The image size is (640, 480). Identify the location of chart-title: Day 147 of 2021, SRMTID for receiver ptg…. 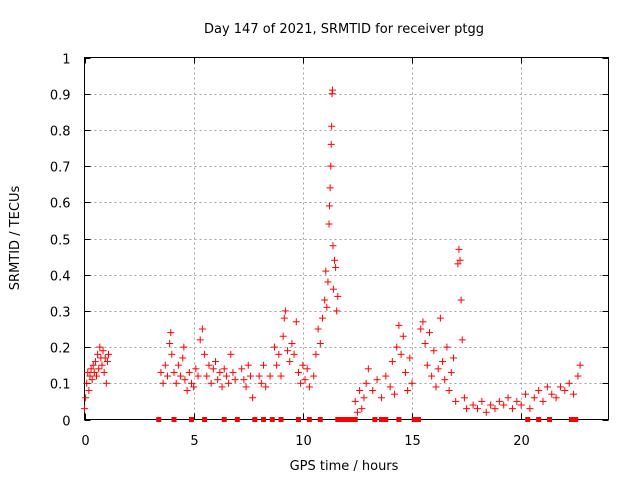
(344, 29).